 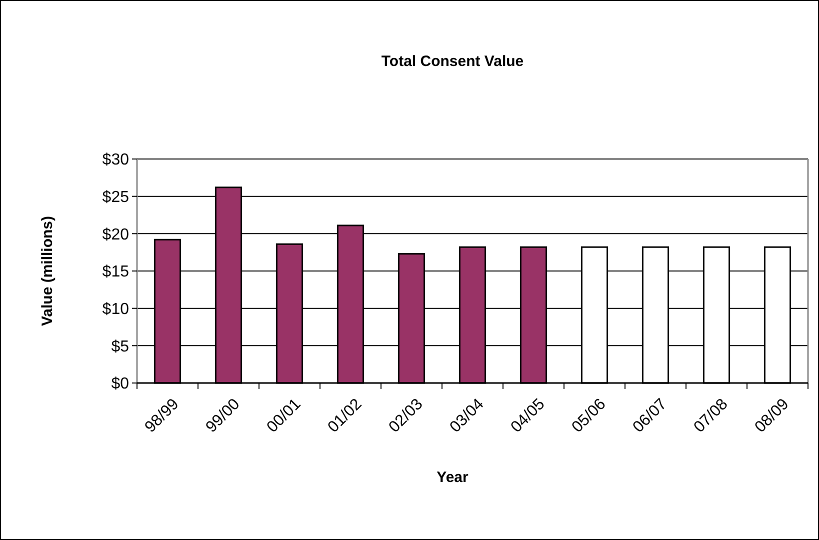 What do you see at coordinates (120, 384) in the screenshot?
I see `y-tick-label: $0` at bounding box center [120, 384].